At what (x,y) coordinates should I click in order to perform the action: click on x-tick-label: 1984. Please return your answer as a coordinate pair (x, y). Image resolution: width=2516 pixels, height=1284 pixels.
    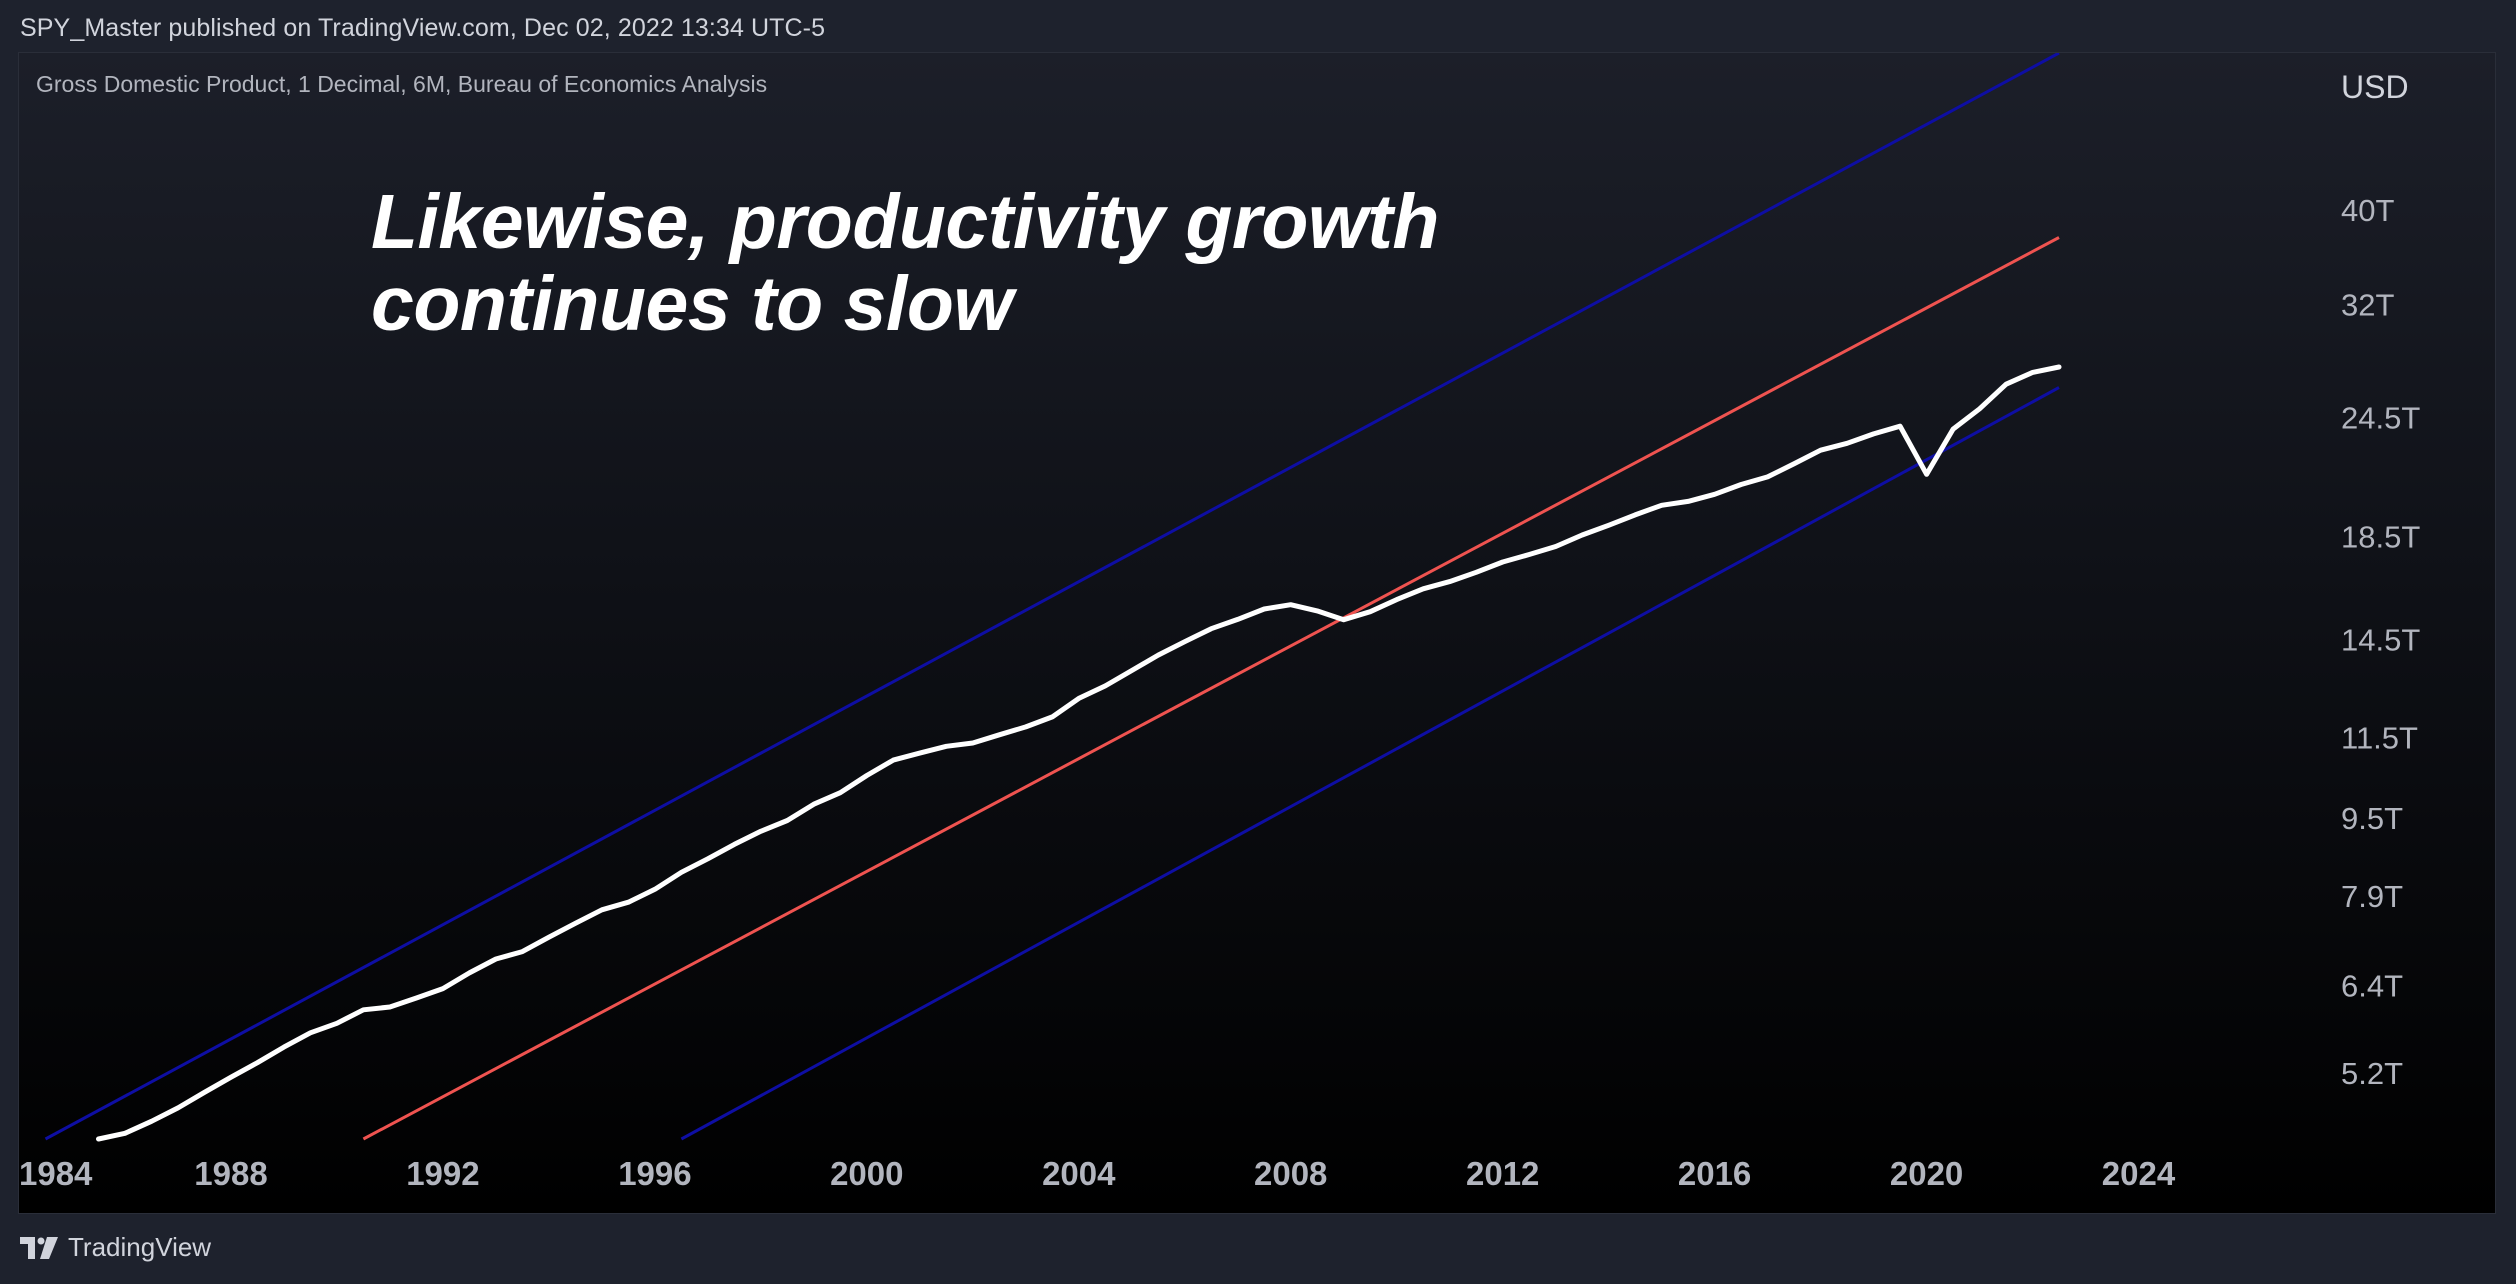
    Looking at the image, I should click on (56, 1173).